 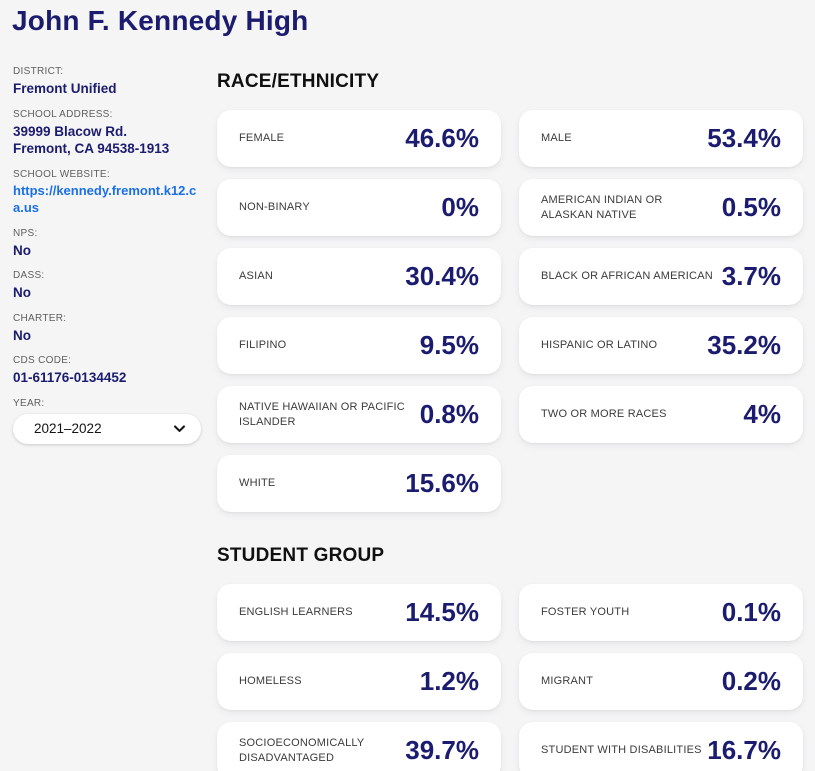 I want to click on stat-card-value: 0.1%, so click(x=751, y=612).